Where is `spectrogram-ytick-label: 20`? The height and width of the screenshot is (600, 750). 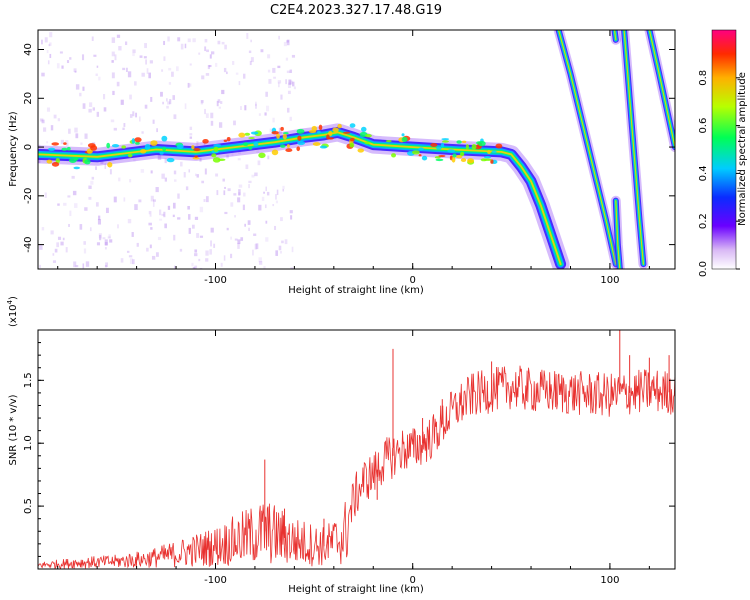 spectrogram-ytick-label: 20 is located at coordinates (28, 98).